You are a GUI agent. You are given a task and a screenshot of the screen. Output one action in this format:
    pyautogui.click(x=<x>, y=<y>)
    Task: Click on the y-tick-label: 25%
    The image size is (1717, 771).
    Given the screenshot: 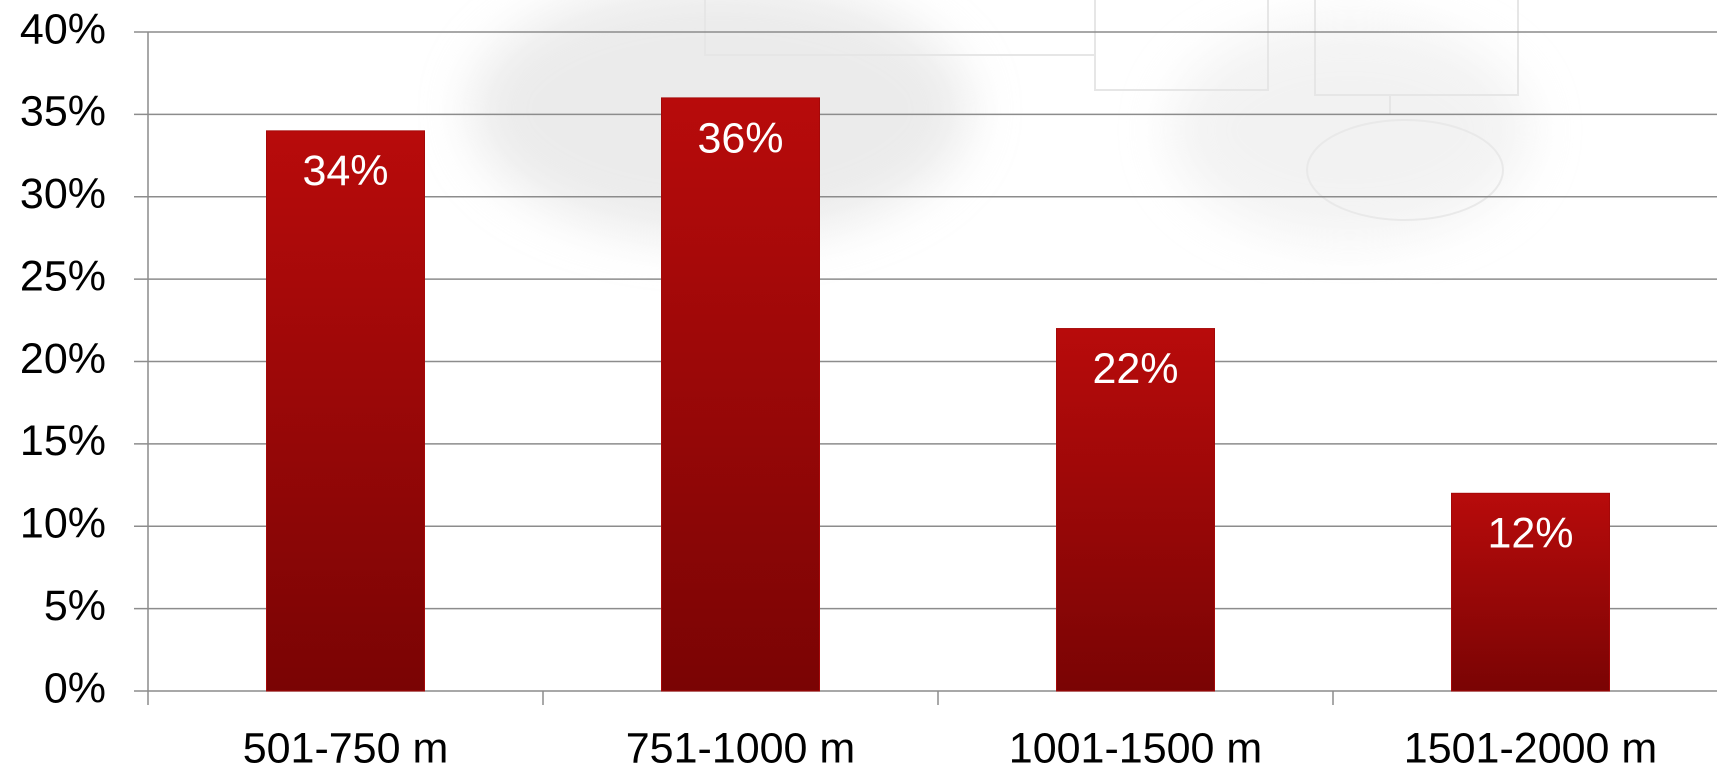 What is the action you would take?
    pyautogui.click(x=63, y=276)
    